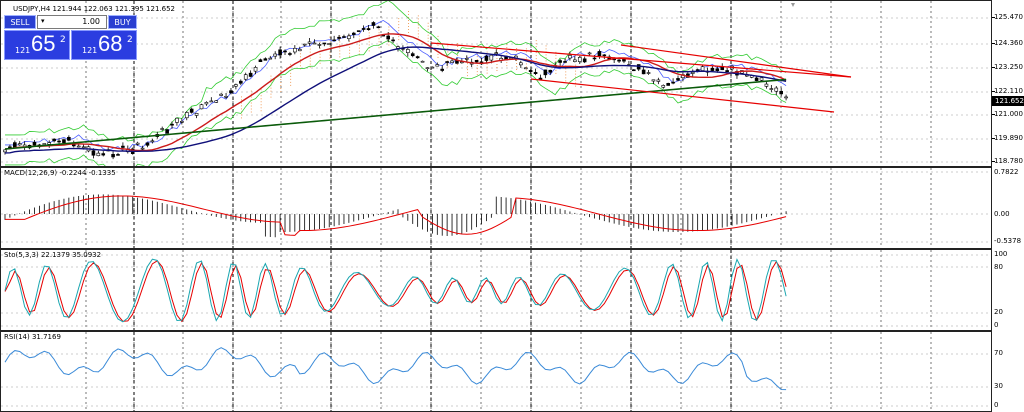 The width and height of the screenshot is (1024, 412). Describe the element at coordinates (43, 43) in the screenshot. I see `sell-price-pips: 65` at that location.